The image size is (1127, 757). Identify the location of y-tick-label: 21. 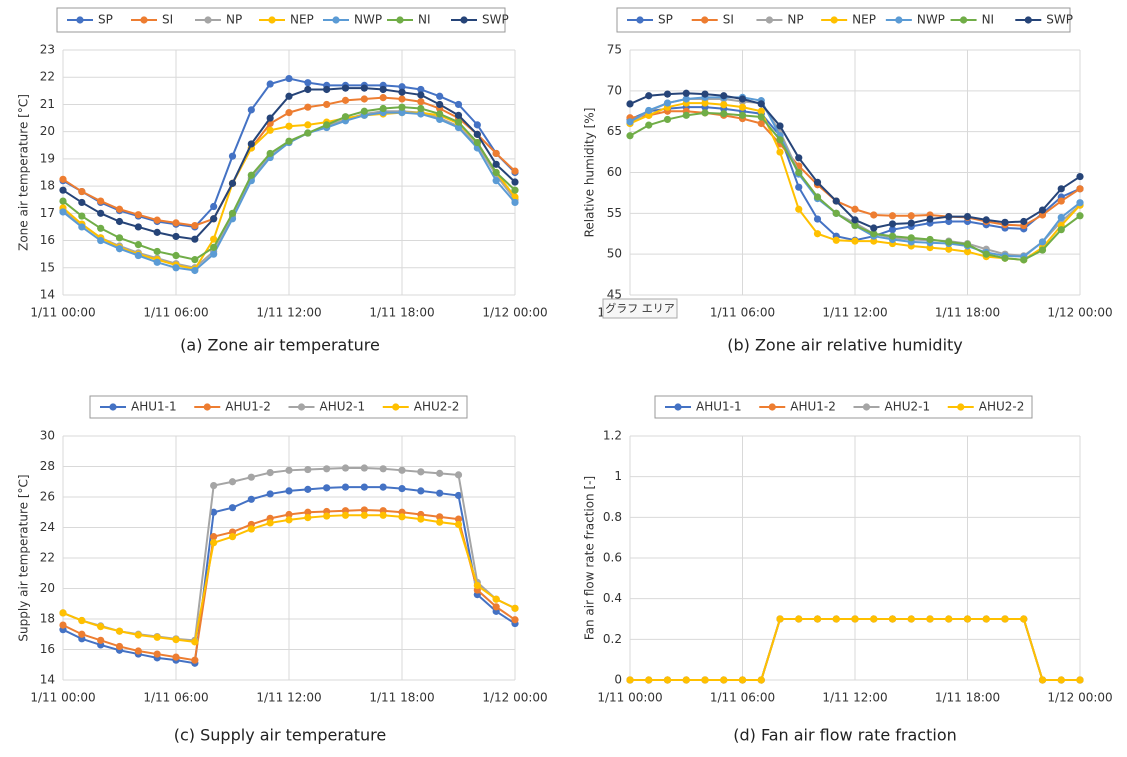
(47, 104).